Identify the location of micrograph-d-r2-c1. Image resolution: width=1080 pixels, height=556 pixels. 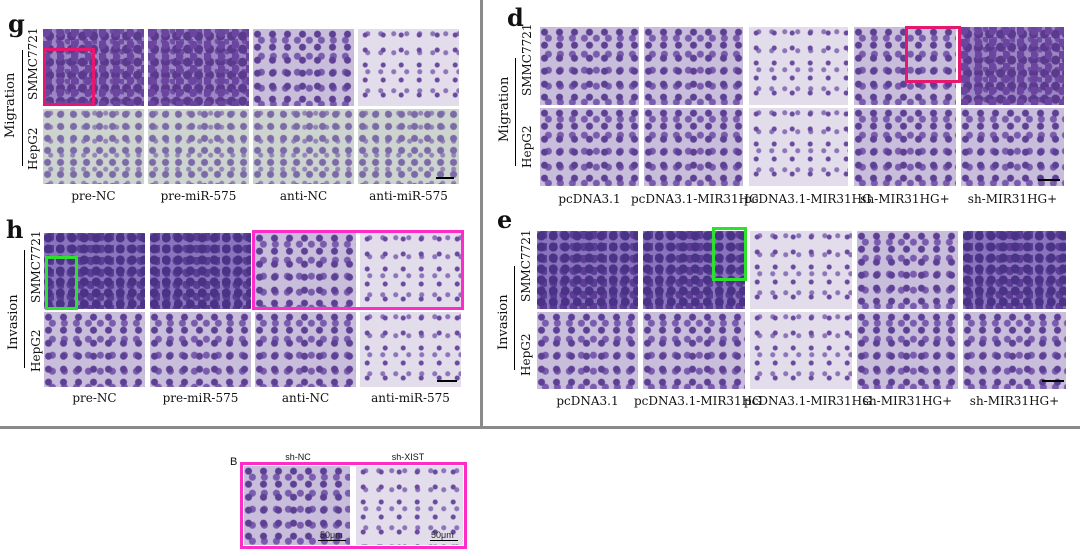
(589, 147).